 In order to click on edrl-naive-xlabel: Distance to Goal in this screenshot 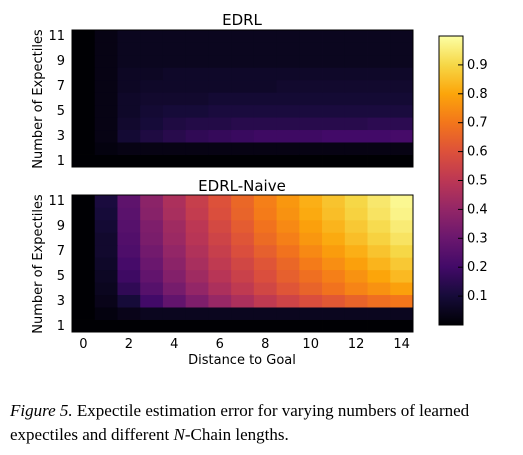, I will do `click(242, 360)`.